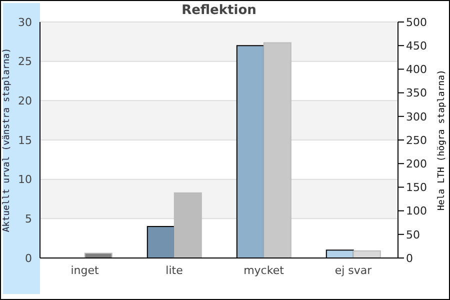 The image size is (450, 300). I want to click on x-tick-label: mycket, so click(264, 270).